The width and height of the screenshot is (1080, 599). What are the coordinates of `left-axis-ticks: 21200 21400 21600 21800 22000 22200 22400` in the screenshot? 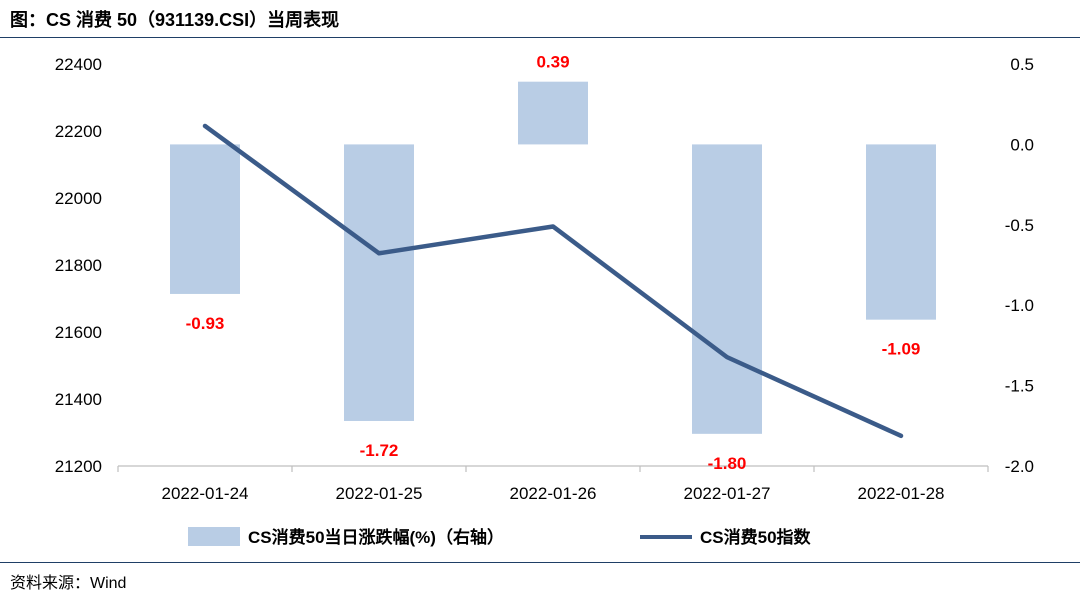 It's located at (78, 265).